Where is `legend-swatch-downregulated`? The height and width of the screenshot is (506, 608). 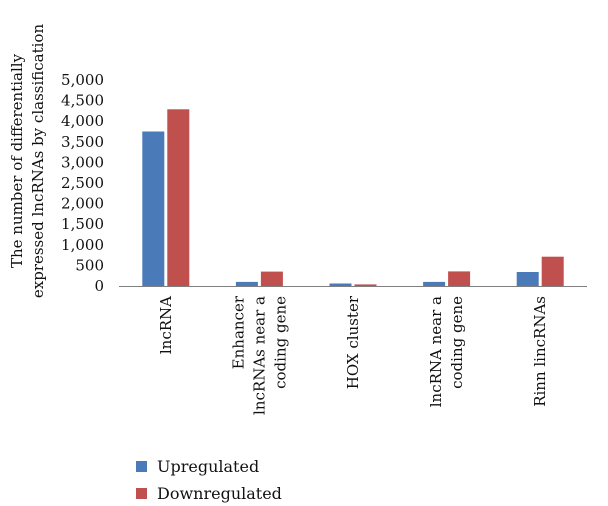 legend-swatch-downregulated is located at coordinates (141, 493).